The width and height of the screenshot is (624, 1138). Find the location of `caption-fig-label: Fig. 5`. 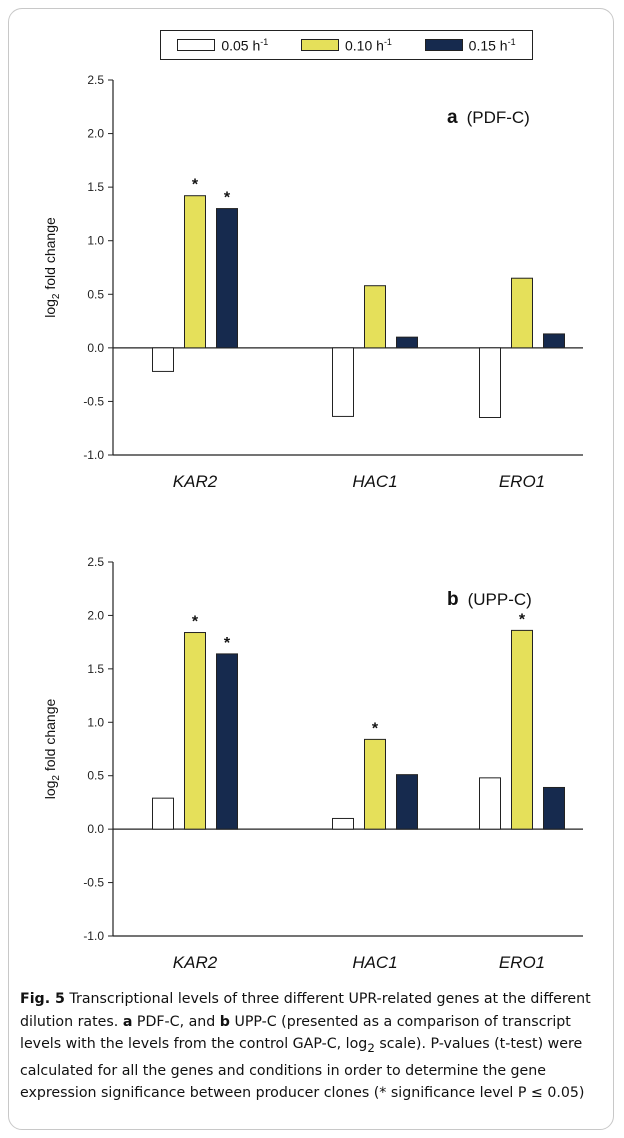

caption-fig-label: Fig. 5 is located at coordinates (42, 999).